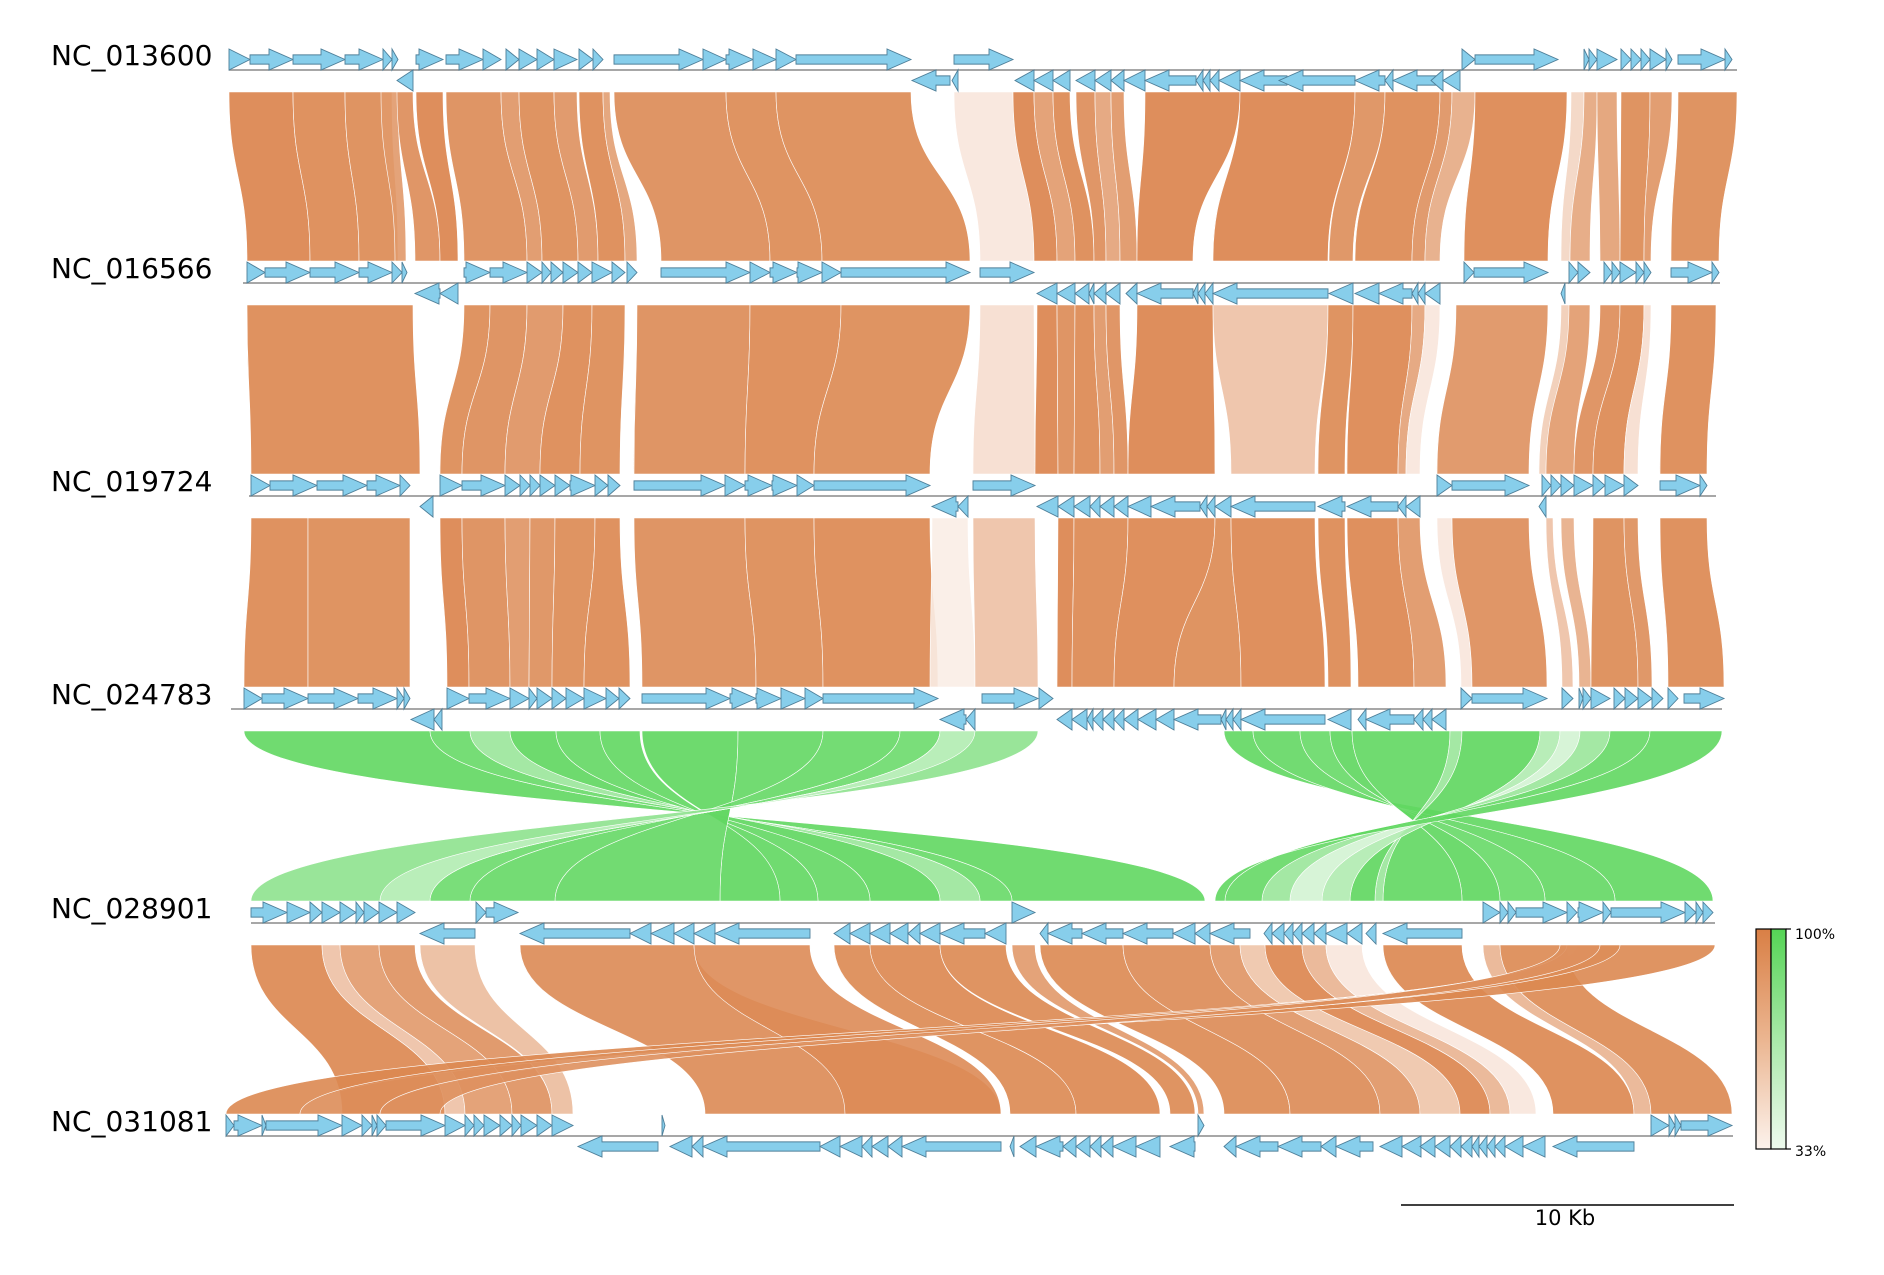 The width and height of the screenshot is (1884, 1275). Describe the element at coordinates (1815, 935) in the screenshot. I see `colorbar-max-label: 100%` at that location.